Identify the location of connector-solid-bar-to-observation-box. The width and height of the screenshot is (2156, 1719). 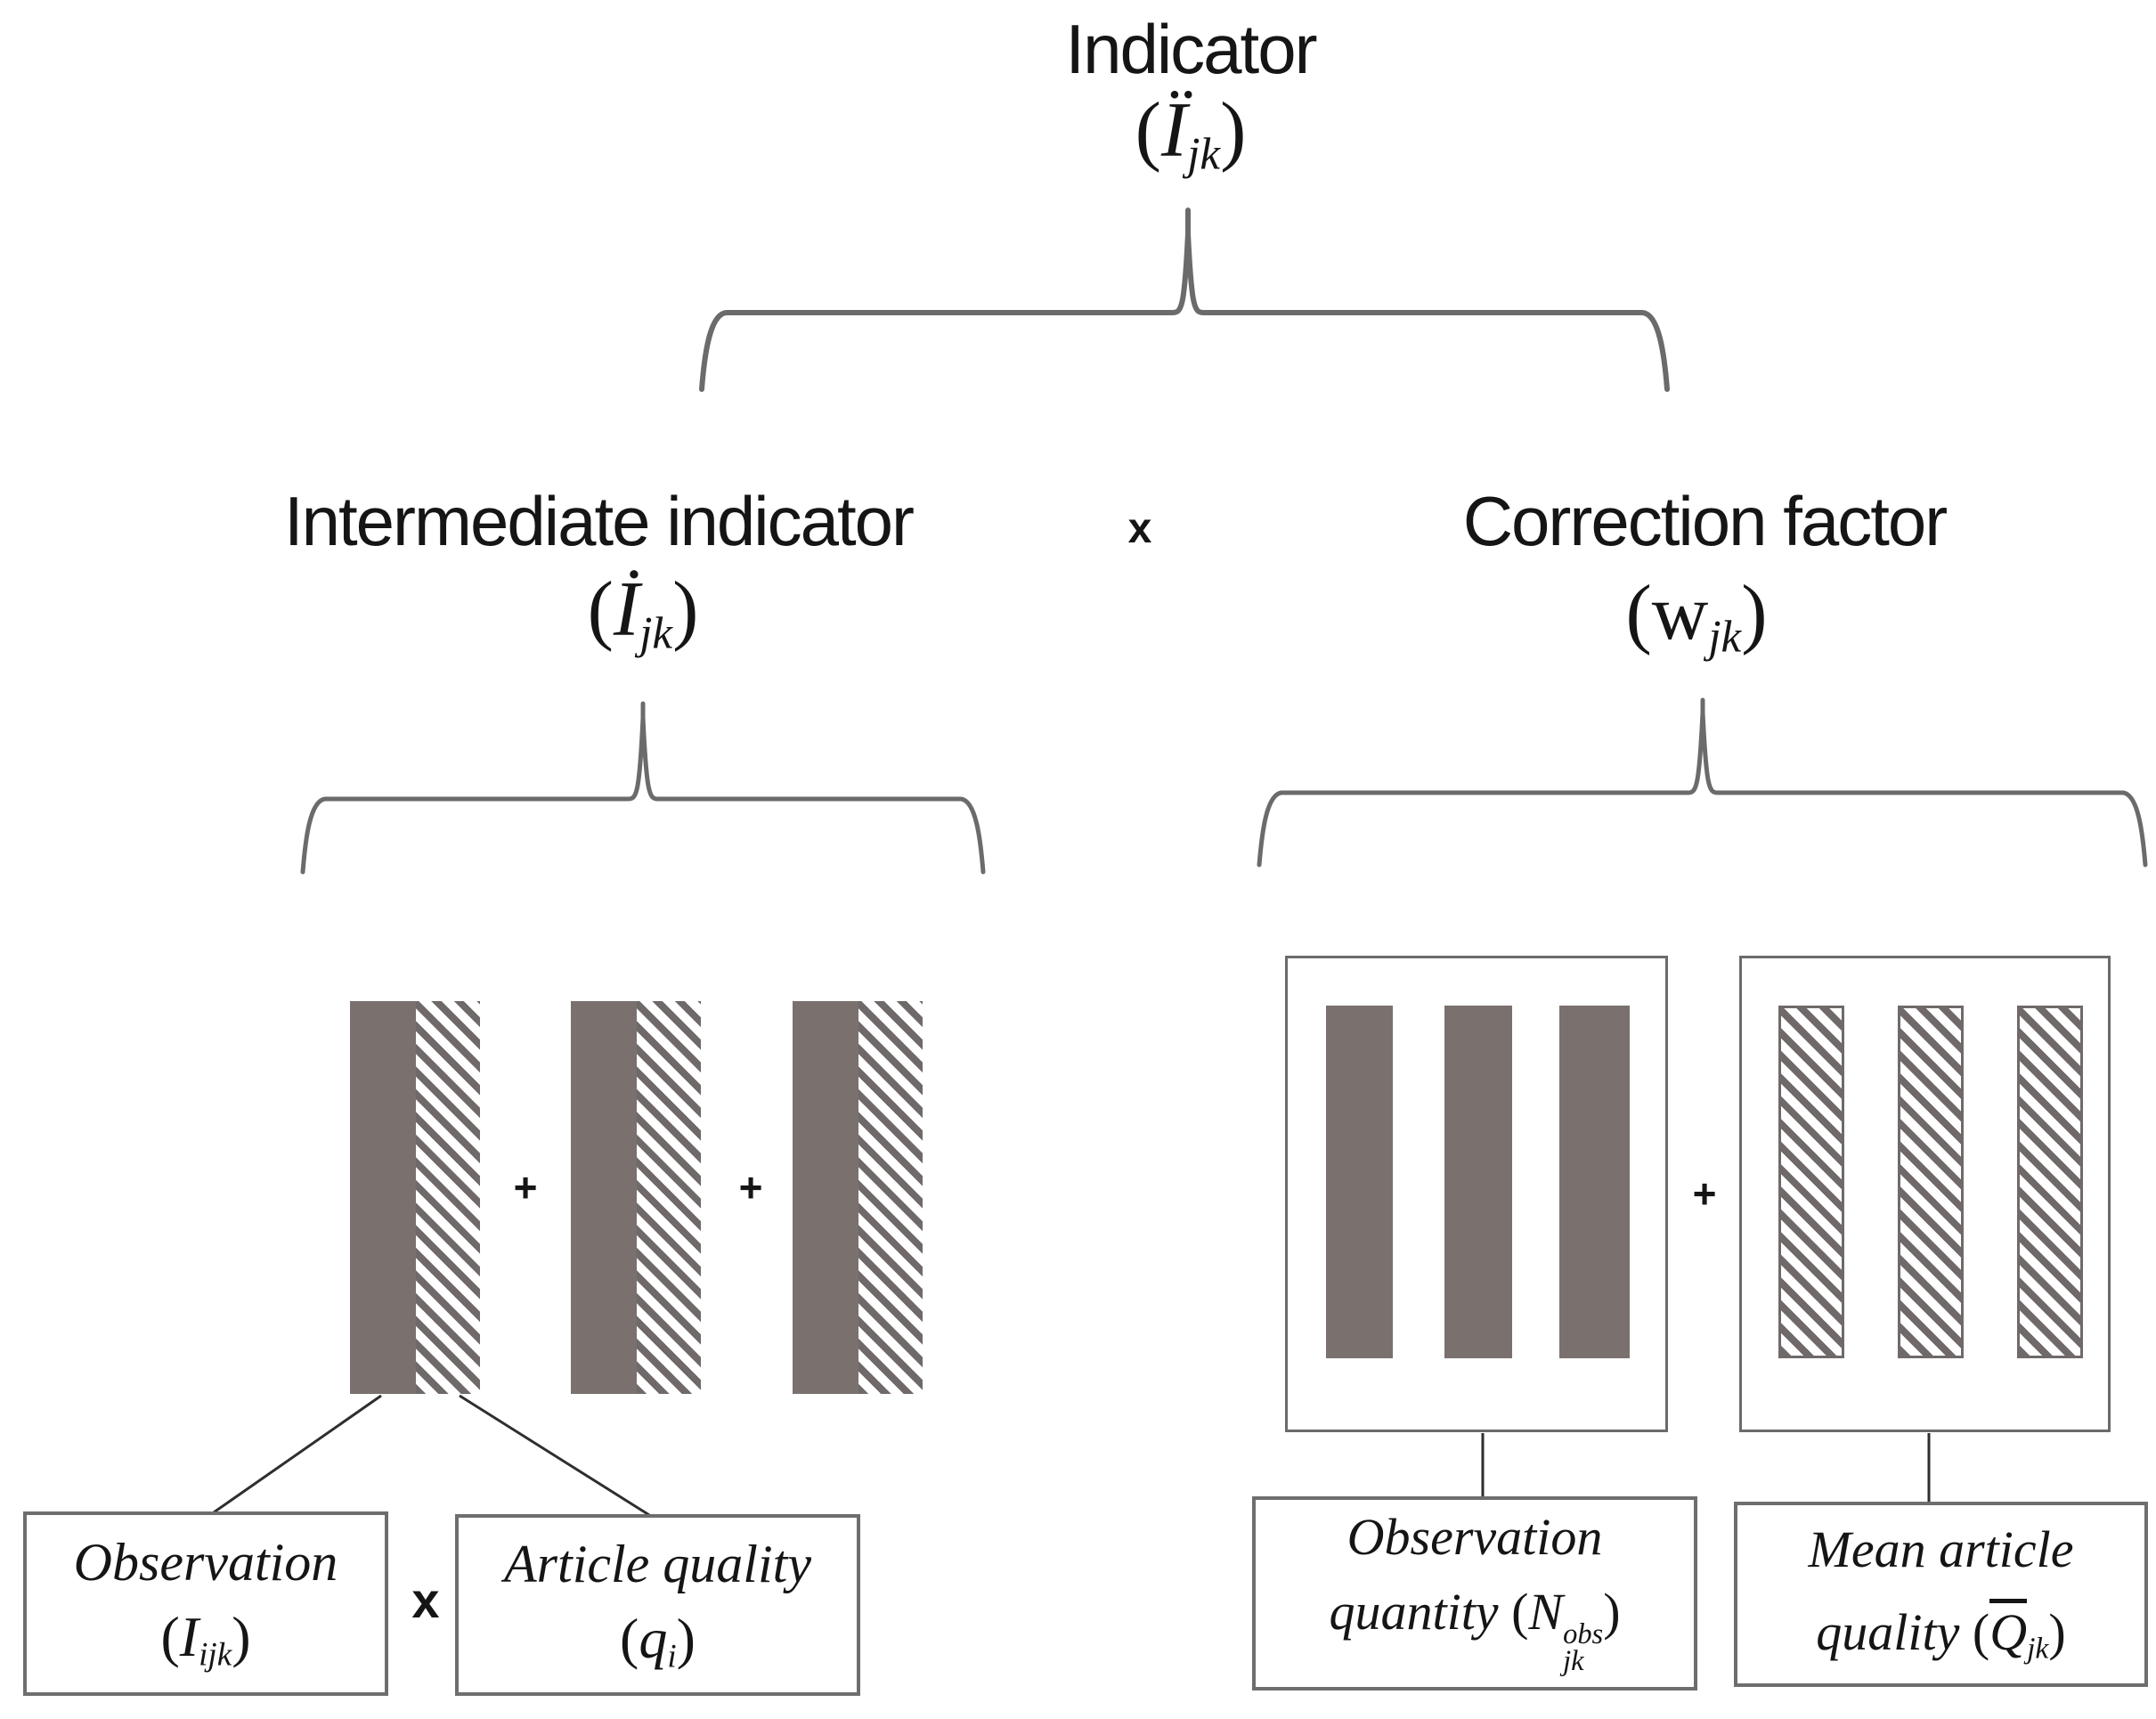
(297, 1454).